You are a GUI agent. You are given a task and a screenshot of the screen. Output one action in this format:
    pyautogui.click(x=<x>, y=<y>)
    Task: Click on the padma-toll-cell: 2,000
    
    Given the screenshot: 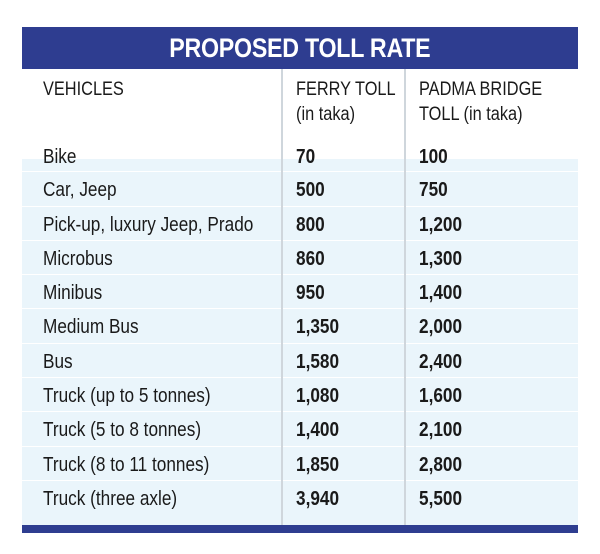 What is the action you would take?
    pyautogui.click(x=441, y=327)
    